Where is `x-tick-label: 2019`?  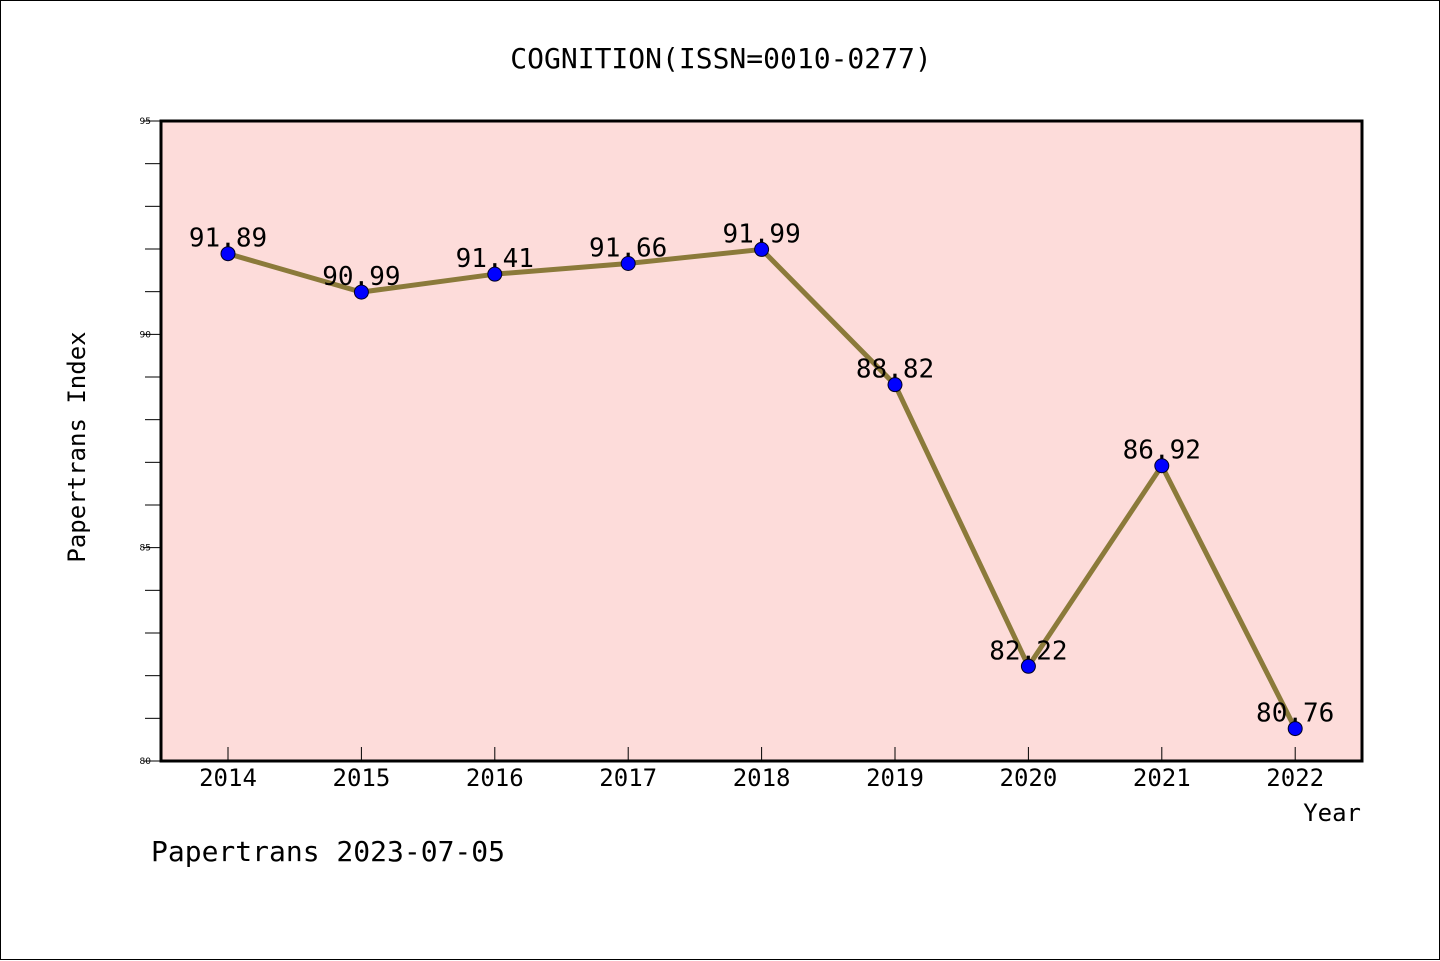
x-tick-label: 2019 is located at coordinates (895, 778).